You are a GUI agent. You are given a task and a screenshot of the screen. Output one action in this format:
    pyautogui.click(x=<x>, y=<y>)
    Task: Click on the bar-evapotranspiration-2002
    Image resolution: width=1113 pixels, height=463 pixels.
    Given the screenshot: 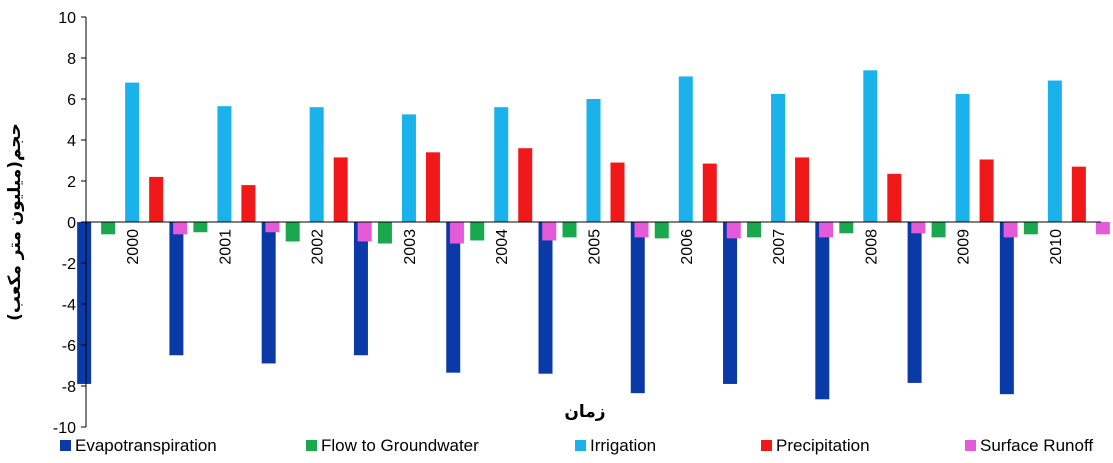 What is the action you would take?
    pyautogui.click(x=268, y=293)
    